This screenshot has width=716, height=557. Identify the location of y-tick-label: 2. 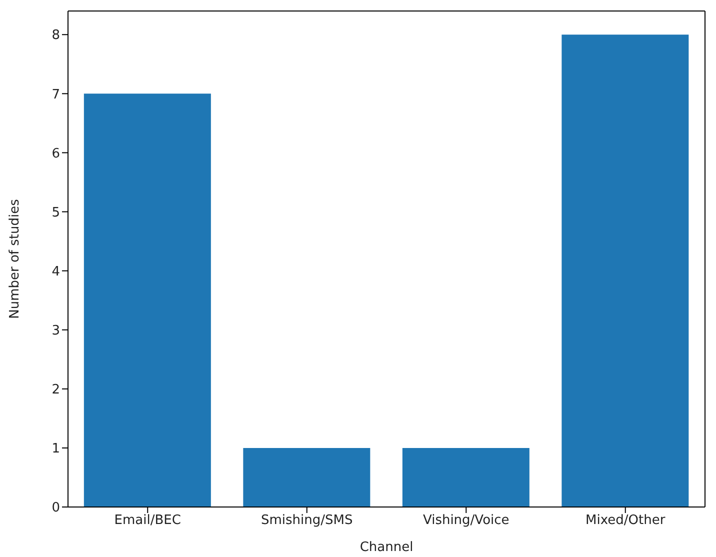
(56, 390).